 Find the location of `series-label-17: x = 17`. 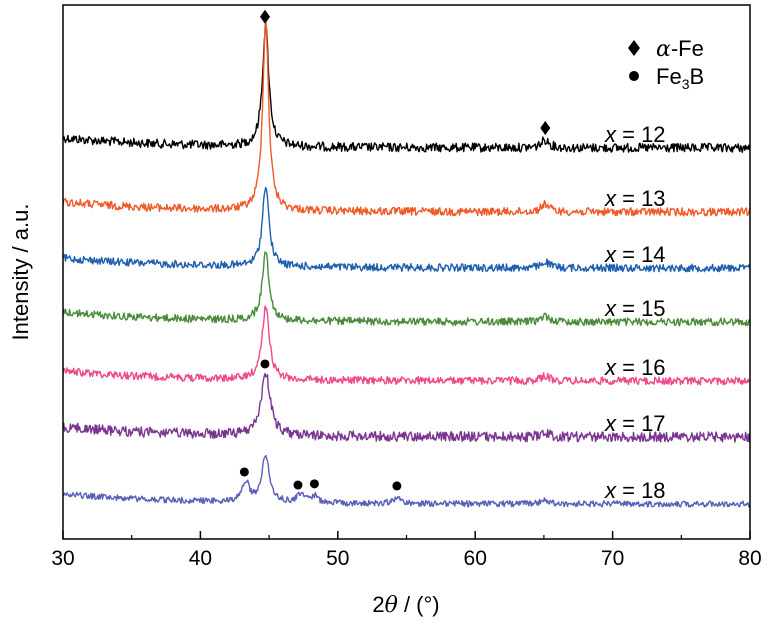

series-label-17: x = 17 is located at coordinates (635, 423).